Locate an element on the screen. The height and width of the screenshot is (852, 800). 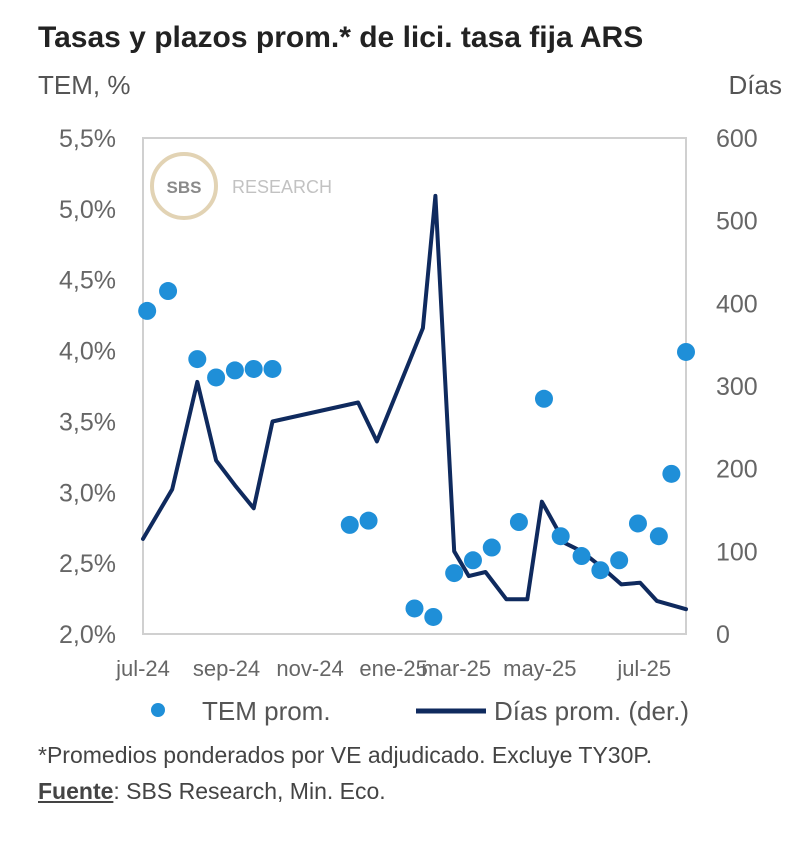
right-tick-label: 100 is located at coordinates (737, 552).